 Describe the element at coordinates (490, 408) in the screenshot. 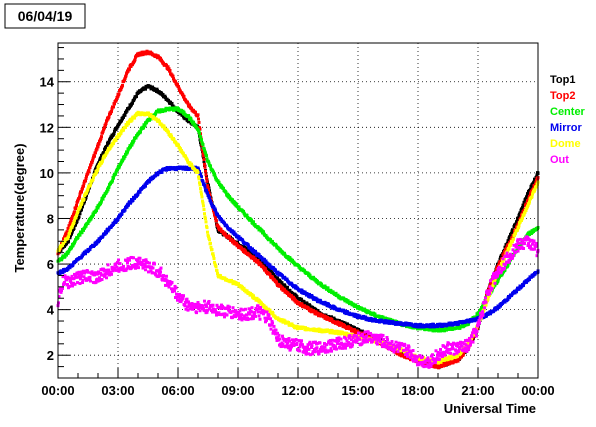

I see `x-axis-label: Universal Time` at that location.